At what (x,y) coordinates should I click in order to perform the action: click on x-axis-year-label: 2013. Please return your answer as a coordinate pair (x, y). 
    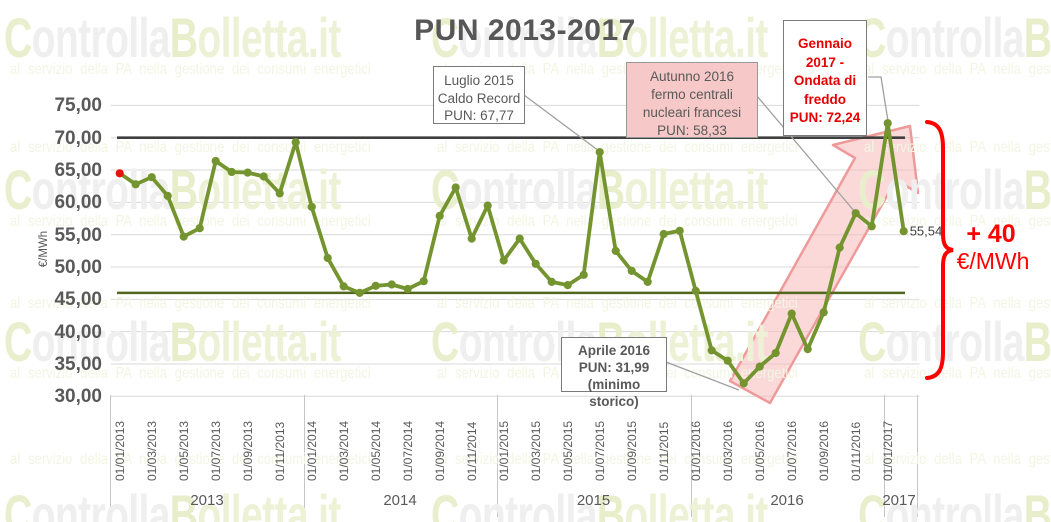
    Looking at the image, I should click on (207, 500).